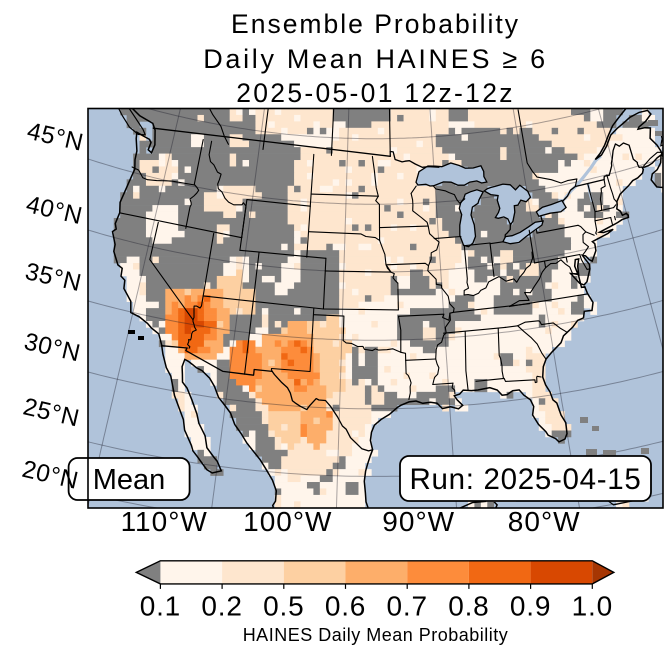 The height and width of the screenshot is (663, 671). I want to click on svg-text: 0.2, so click(221, 606).